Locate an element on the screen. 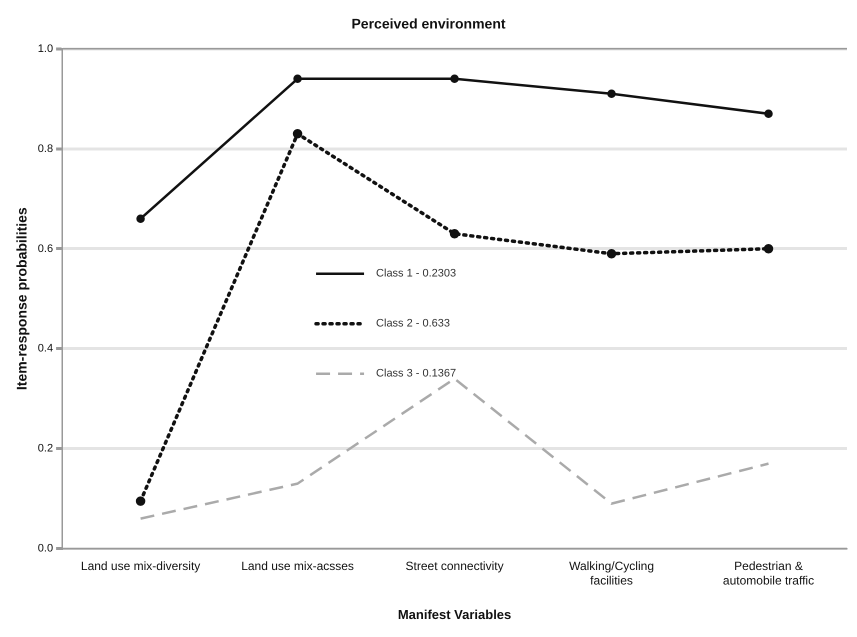  y-tick-label: 0.4 is located at coordinates (46, 348).